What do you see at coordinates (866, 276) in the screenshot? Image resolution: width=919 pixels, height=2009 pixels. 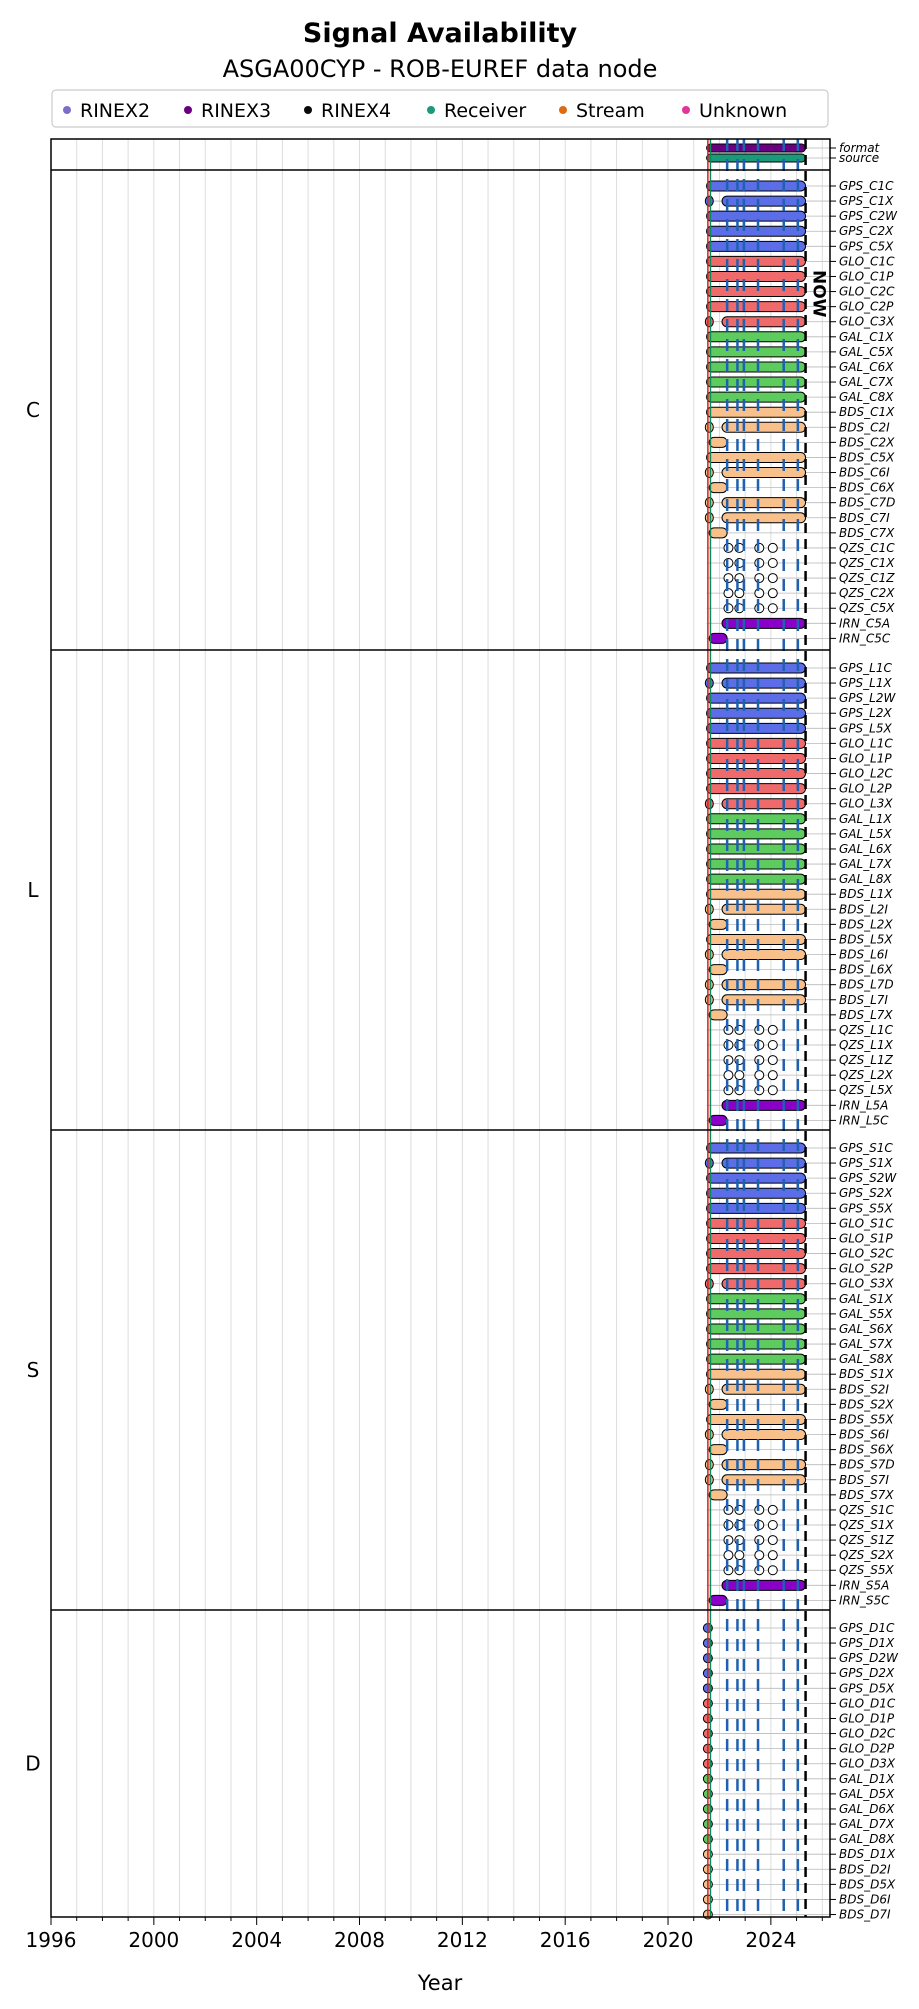 I see `row-label: GLO_C1P` at bounding box center [866, 276].